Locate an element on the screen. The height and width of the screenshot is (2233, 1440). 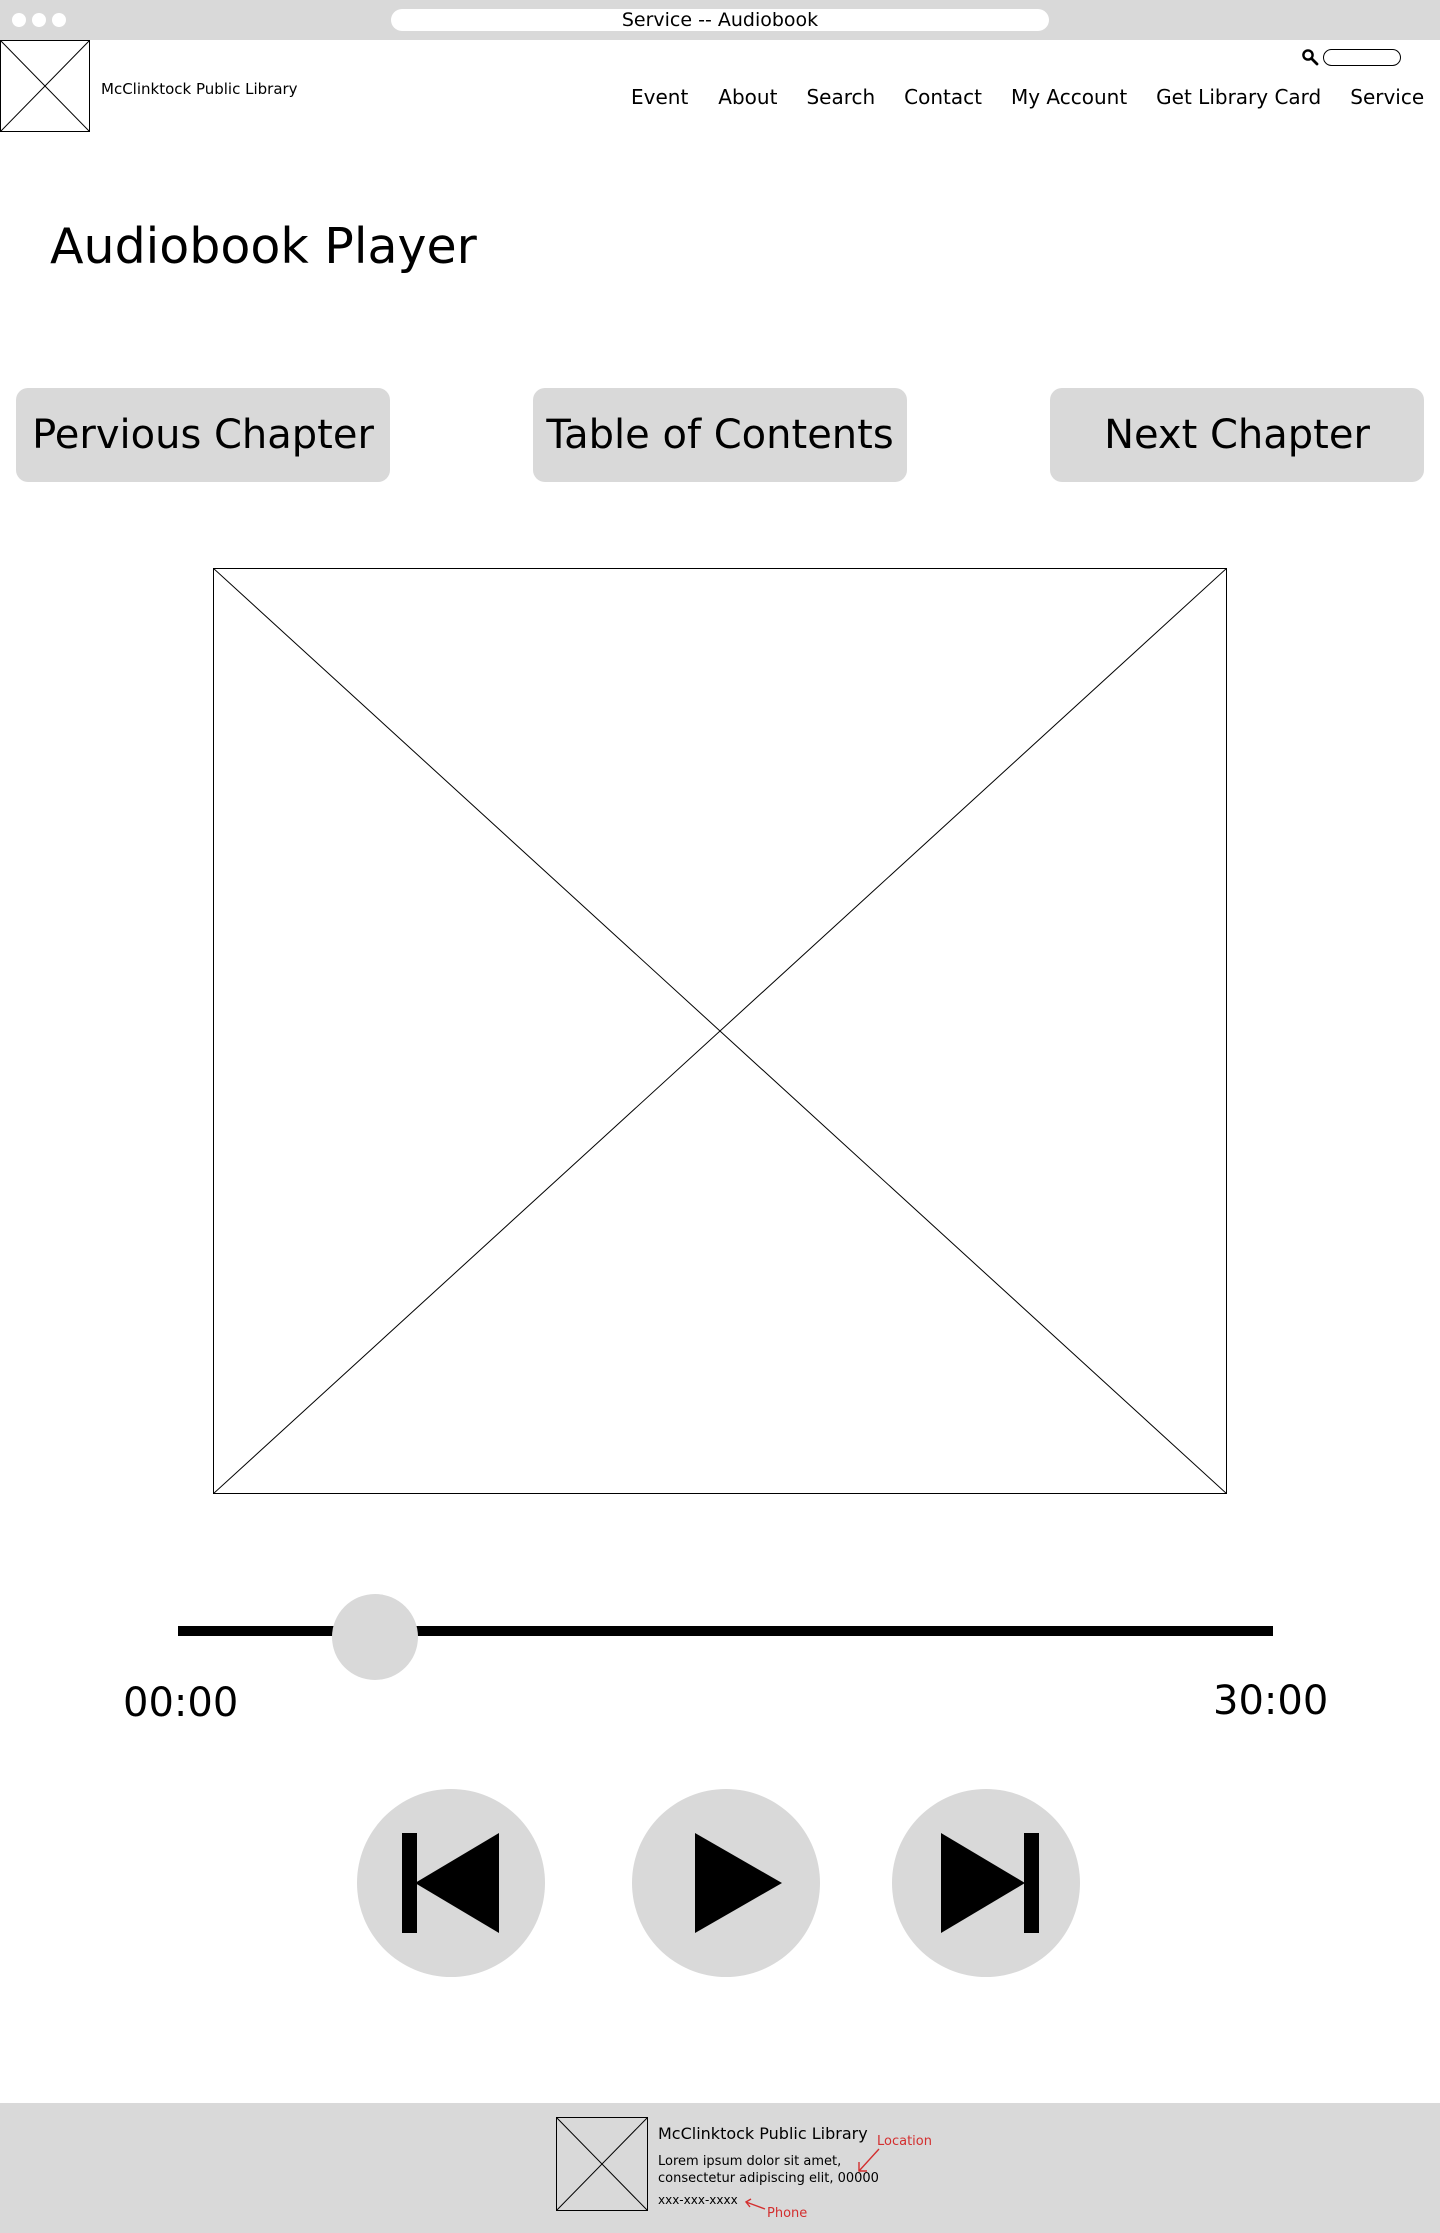
footer-phone: xxx-xxx-xxxx is located at coordinates (698, 2200).